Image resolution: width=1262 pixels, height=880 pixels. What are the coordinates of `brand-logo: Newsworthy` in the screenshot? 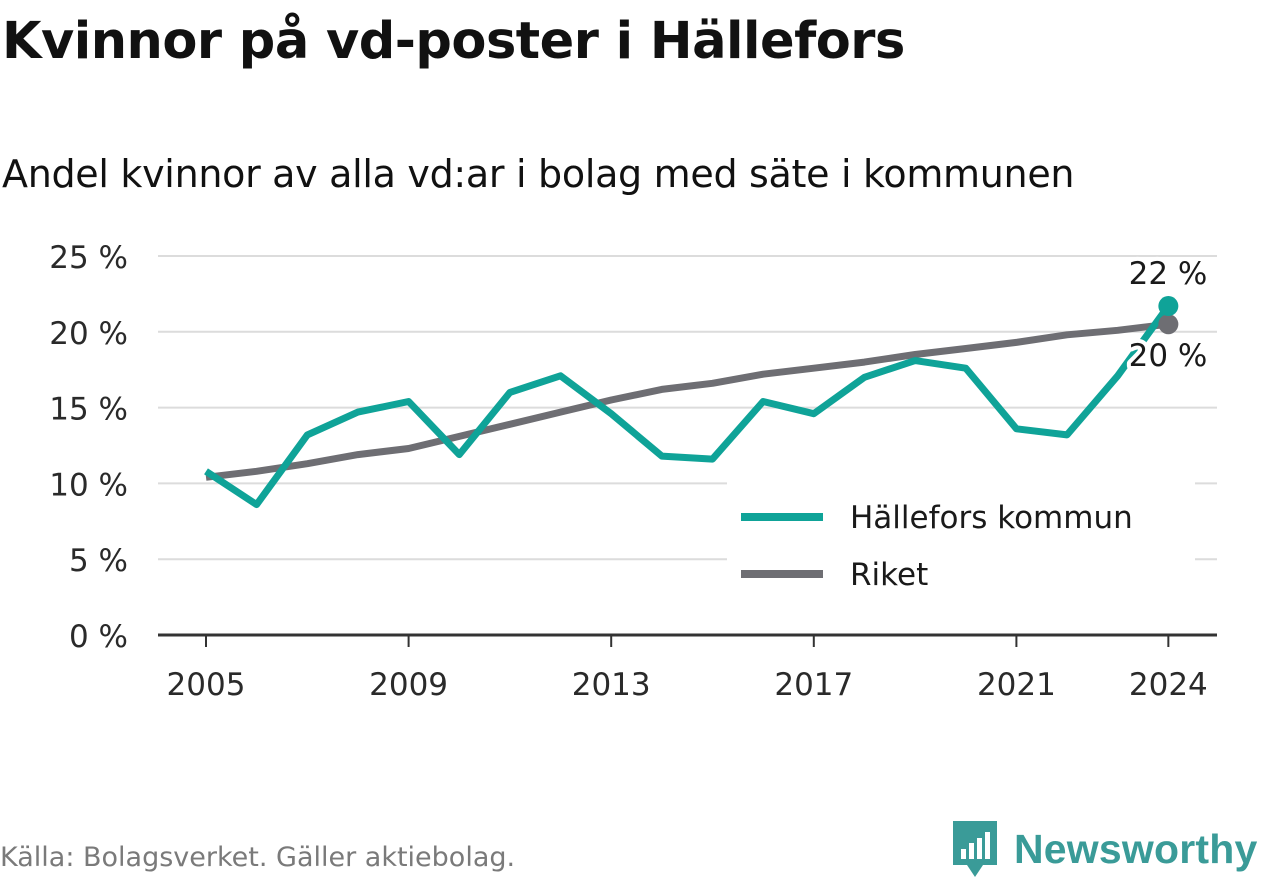 It's located at (1104, 849).